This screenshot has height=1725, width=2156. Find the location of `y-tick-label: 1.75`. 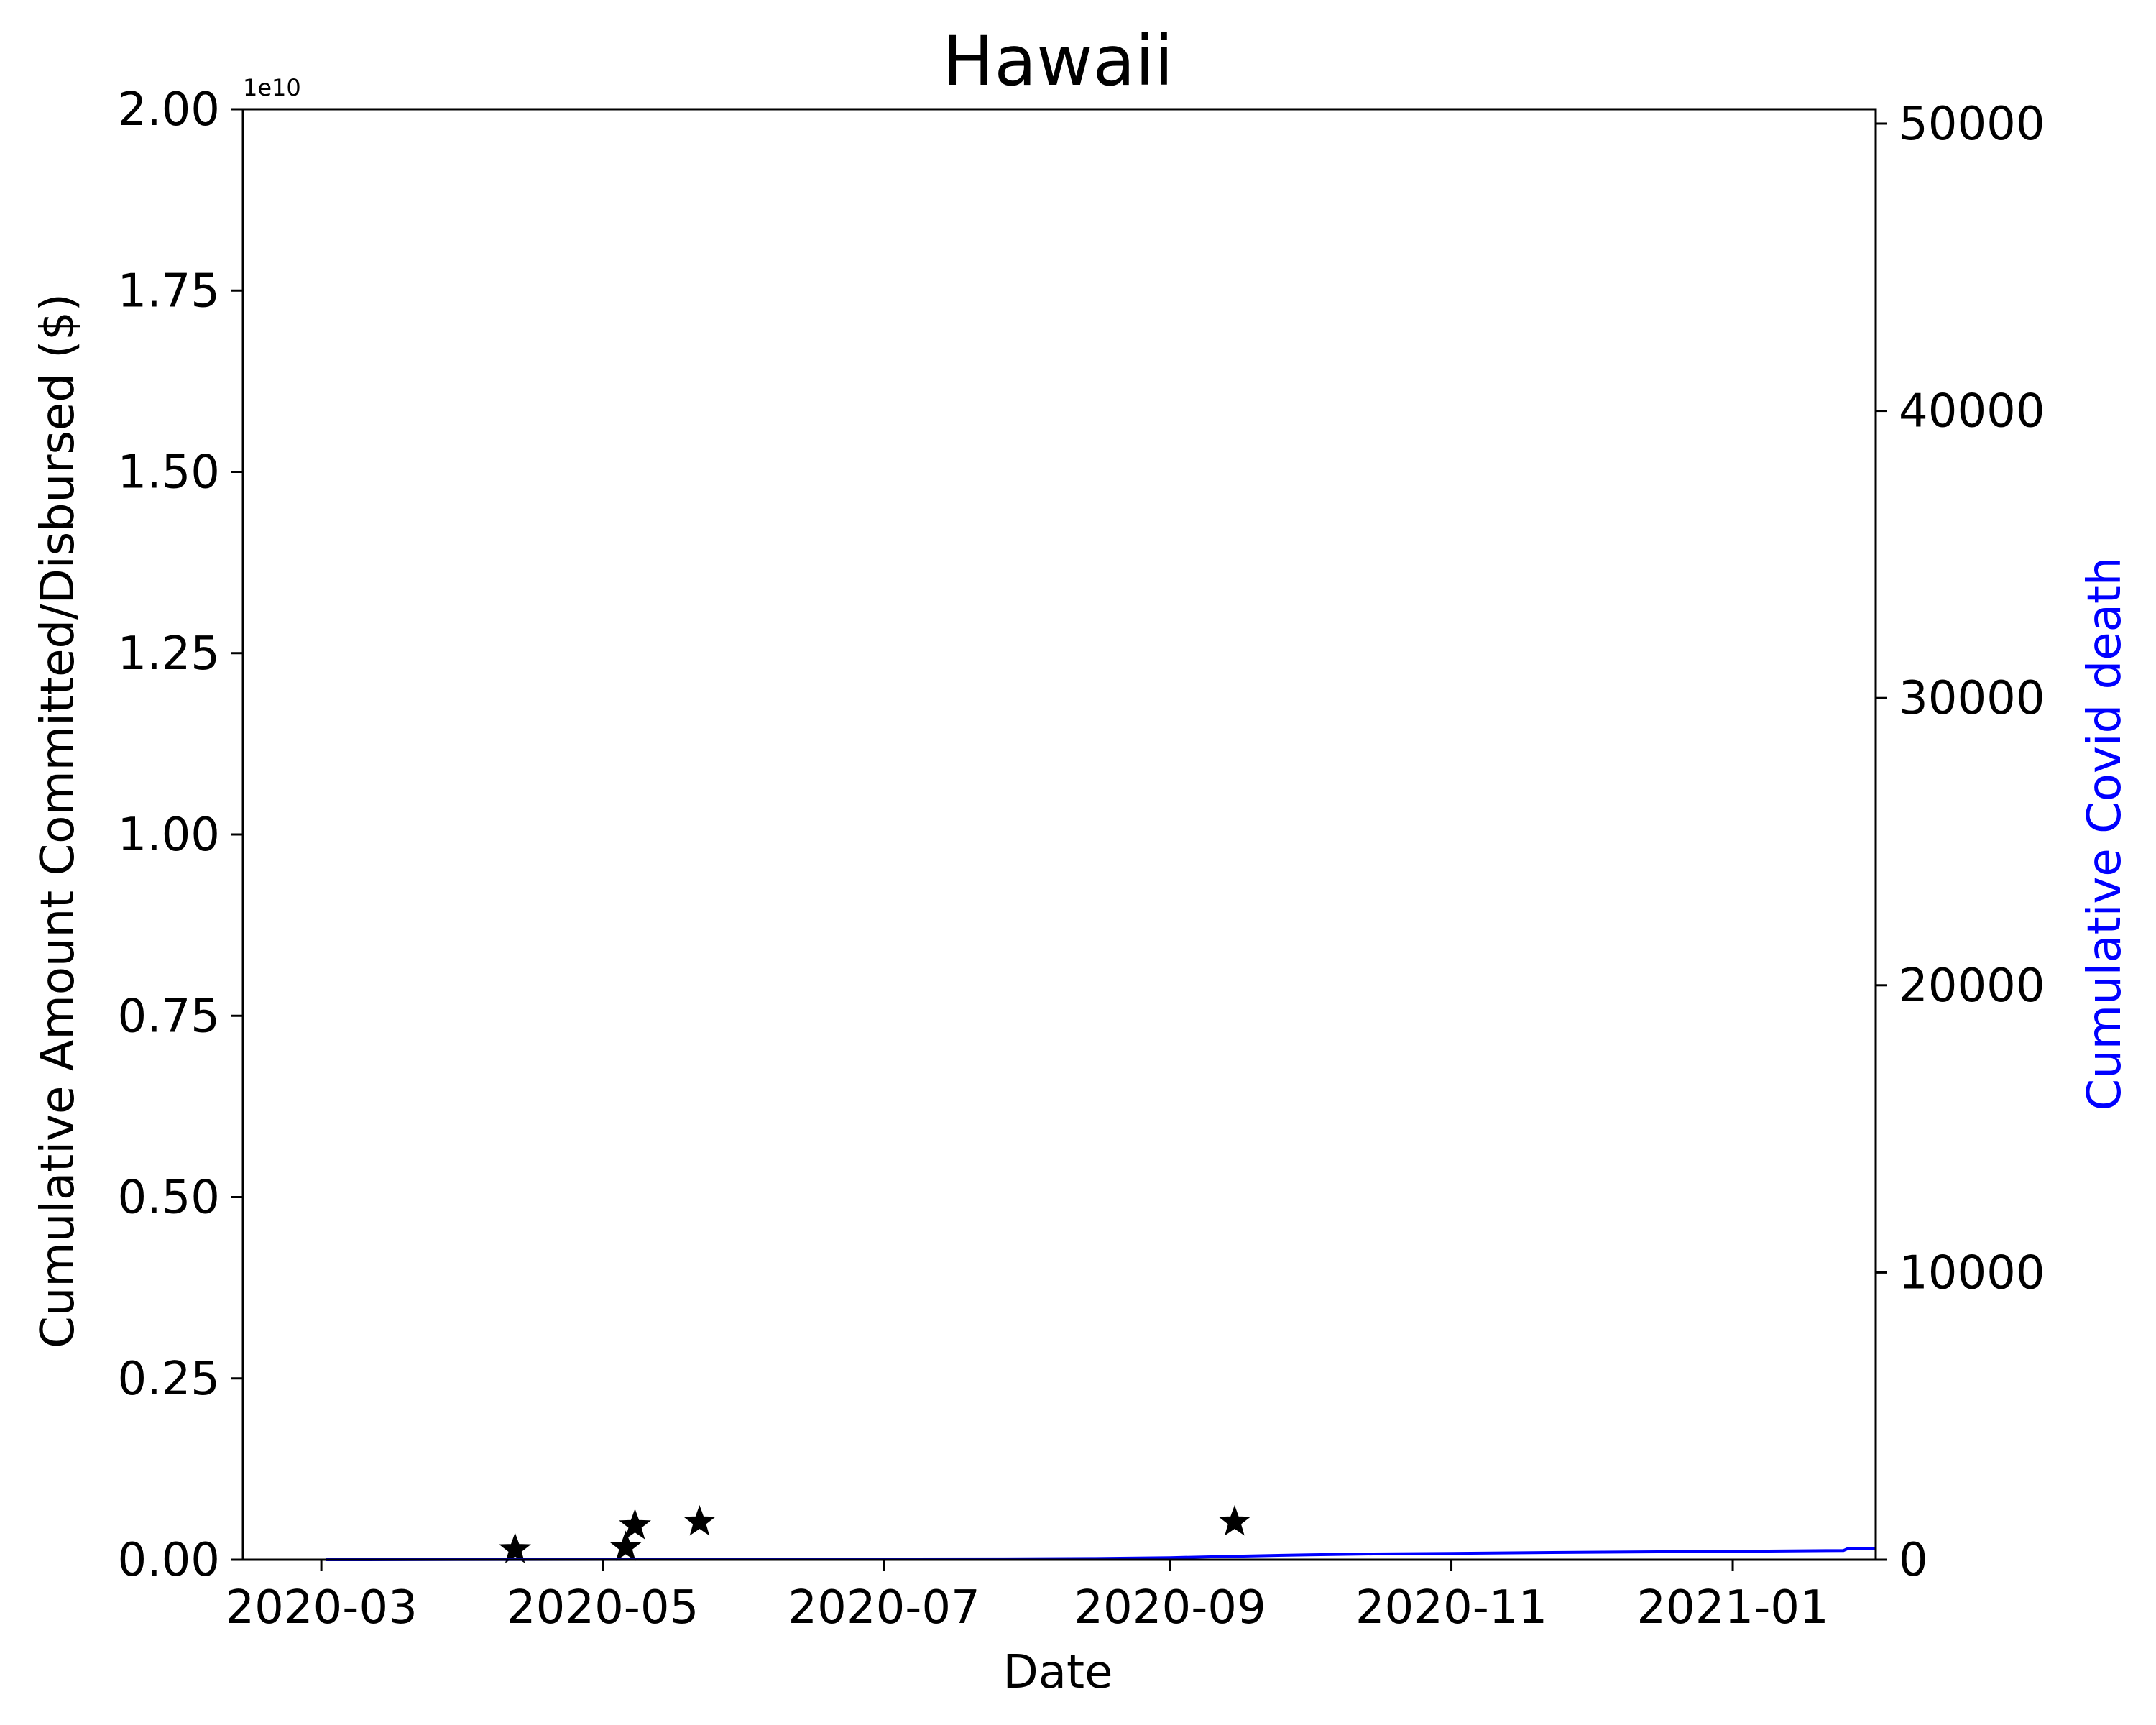

y-tick-label: 1.75 is located at coordinates (169, 291).